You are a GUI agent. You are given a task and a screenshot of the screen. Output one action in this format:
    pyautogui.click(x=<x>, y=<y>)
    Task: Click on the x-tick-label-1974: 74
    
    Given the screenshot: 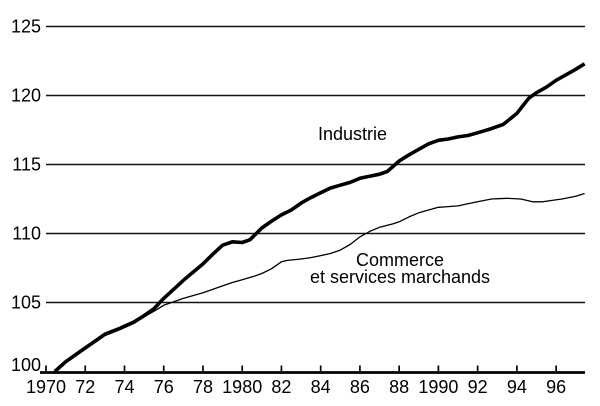 What is the action you would take?
    pyautogui.click(x=124, y=387)
    